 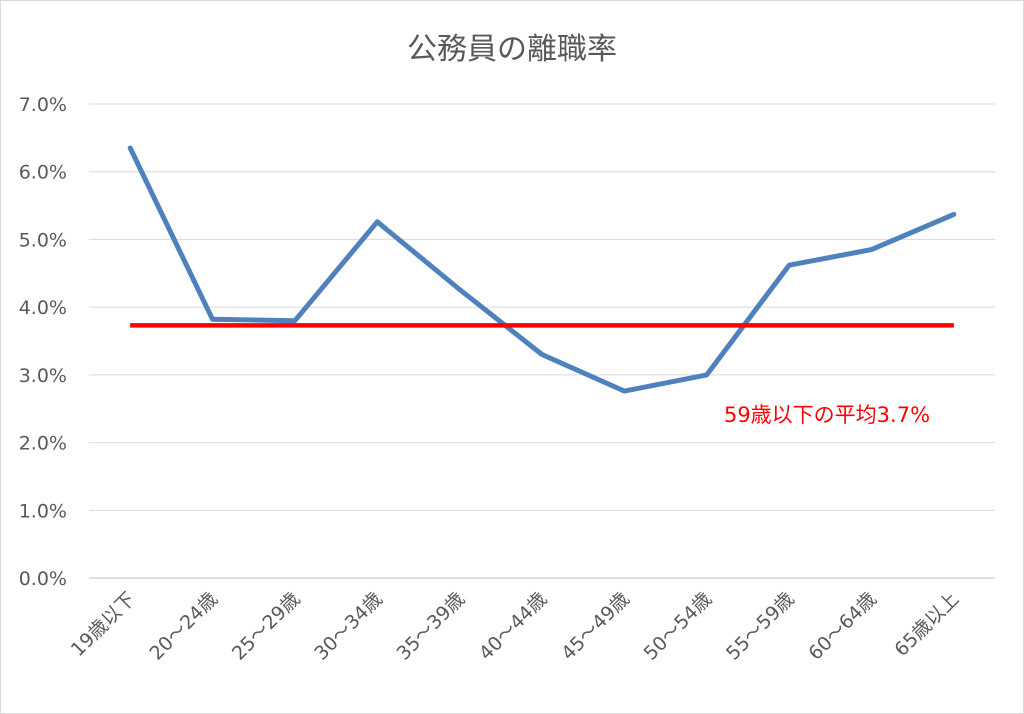 I want to click on x-tick-label: 35～39歳, so click(x=431, y=626).